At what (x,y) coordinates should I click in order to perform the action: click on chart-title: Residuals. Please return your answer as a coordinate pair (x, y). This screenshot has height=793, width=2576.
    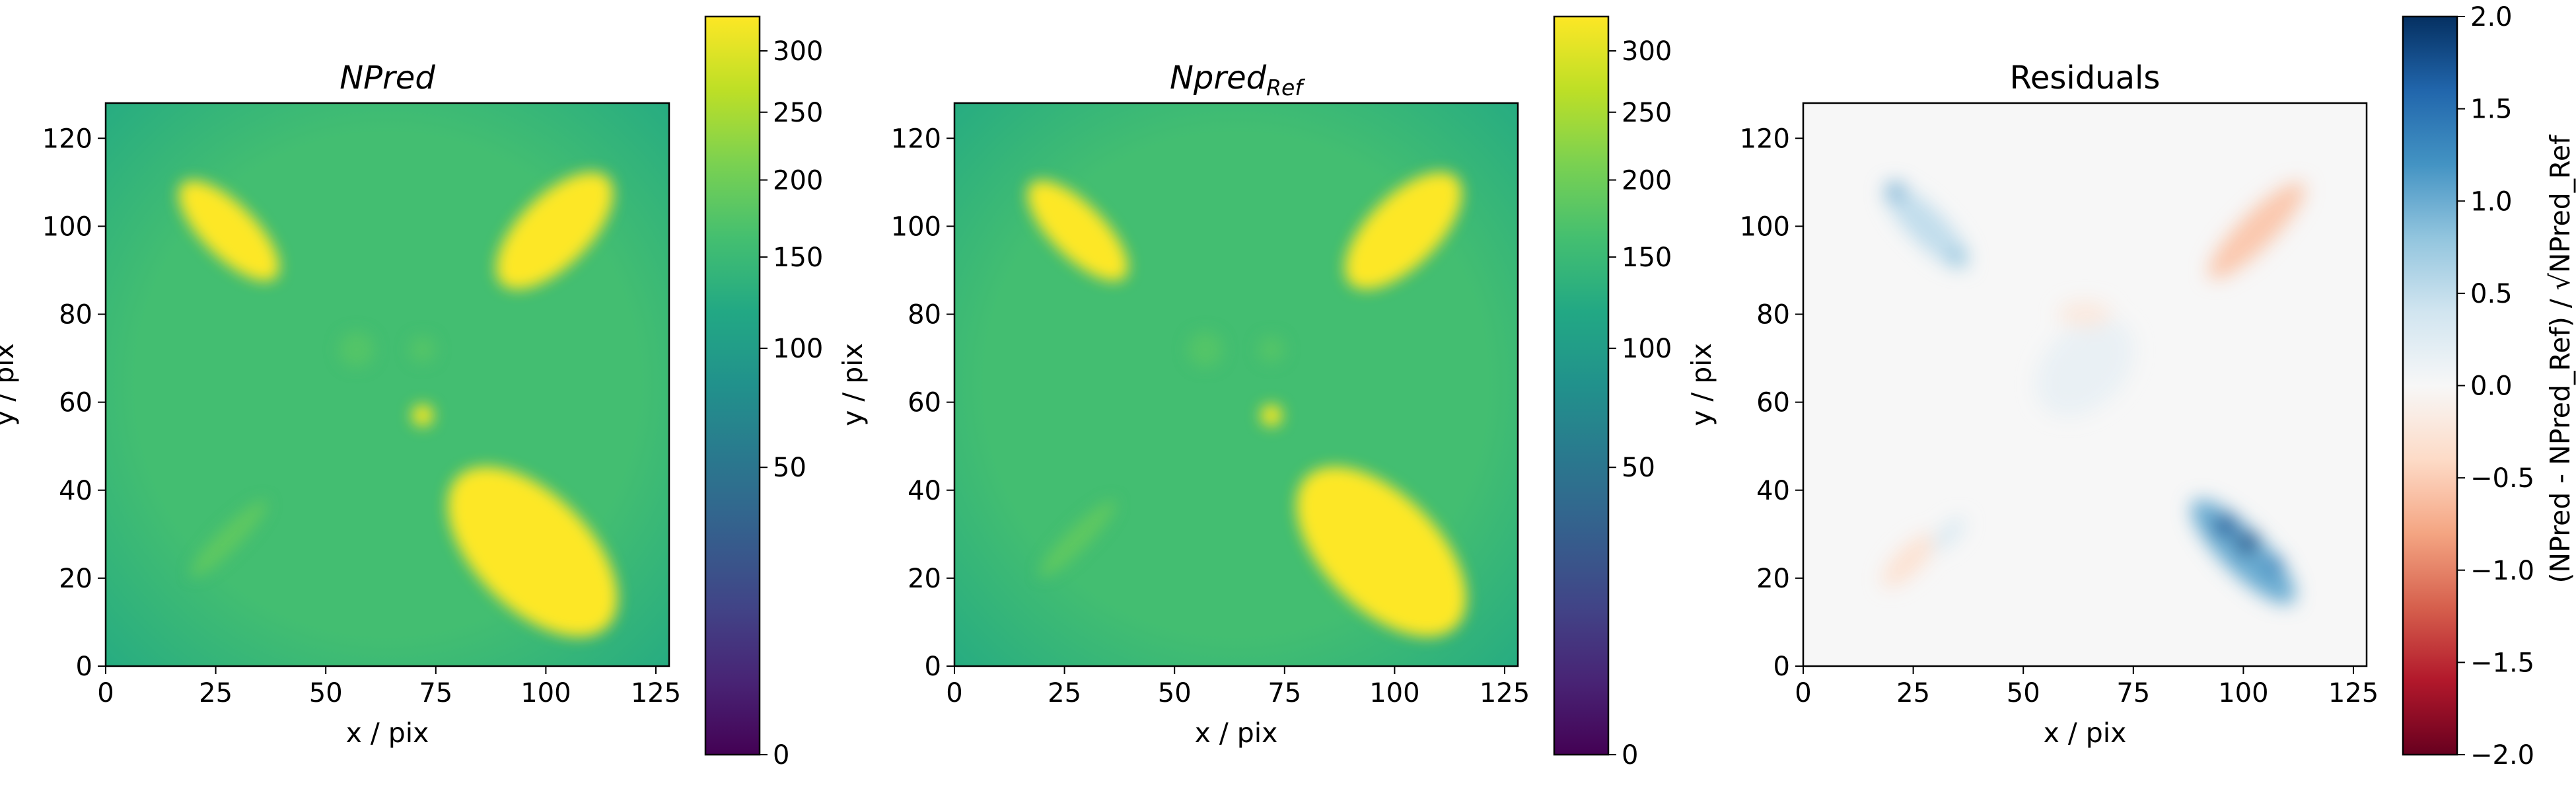
    Looking at the image, I should click on (2085, 77).